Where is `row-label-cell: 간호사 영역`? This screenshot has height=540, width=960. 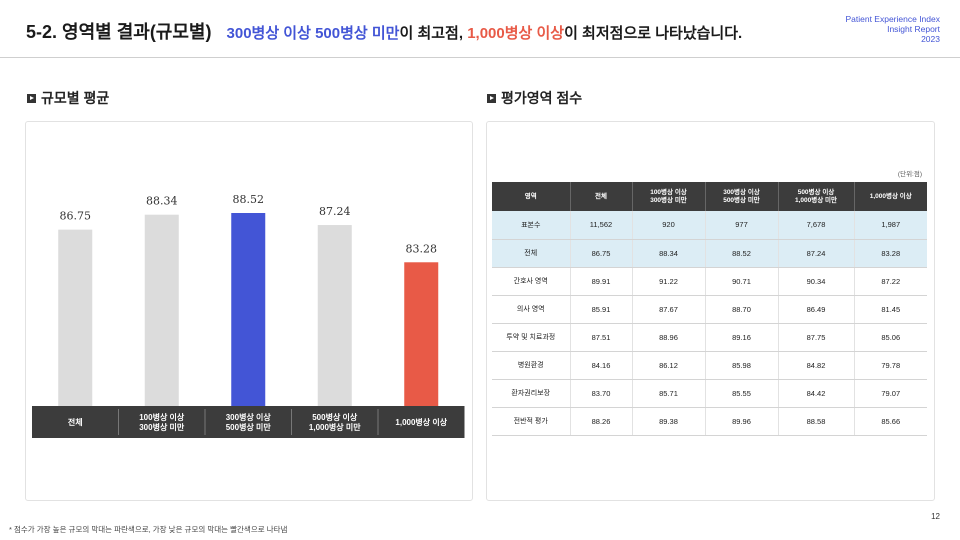
row-label-cell: 간호사 영역 is located at coordinates (531, 281).